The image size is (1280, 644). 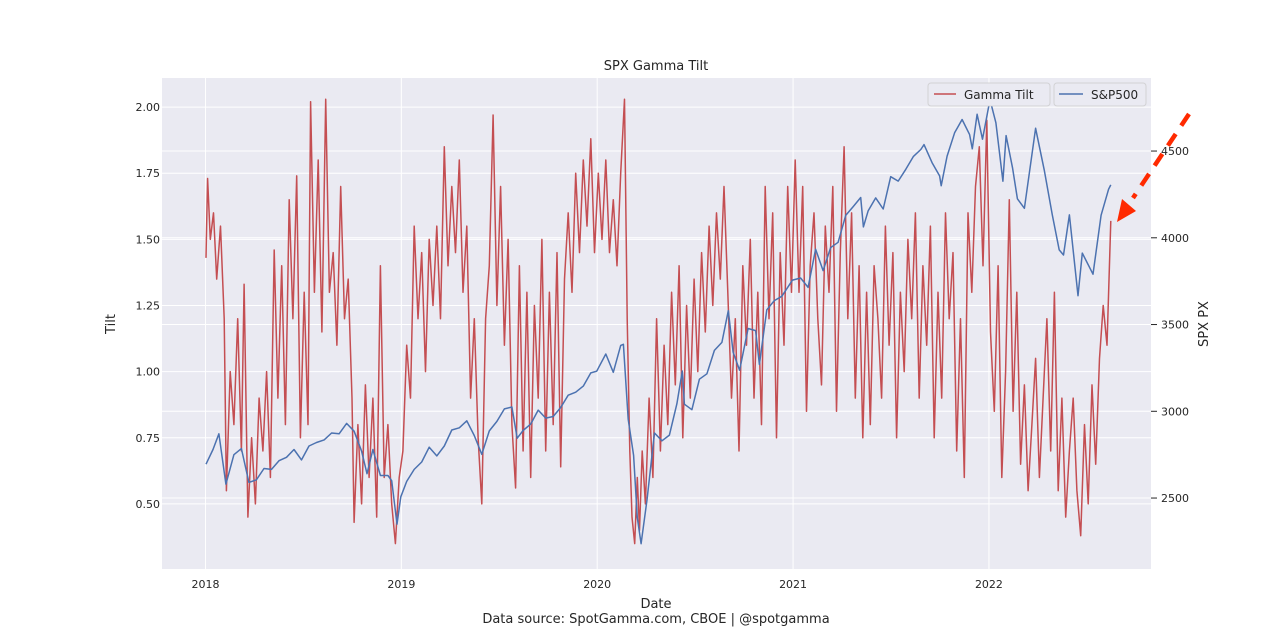 I want to click on annotation-arrow-dashed-line, so click(x=1161, y=156).